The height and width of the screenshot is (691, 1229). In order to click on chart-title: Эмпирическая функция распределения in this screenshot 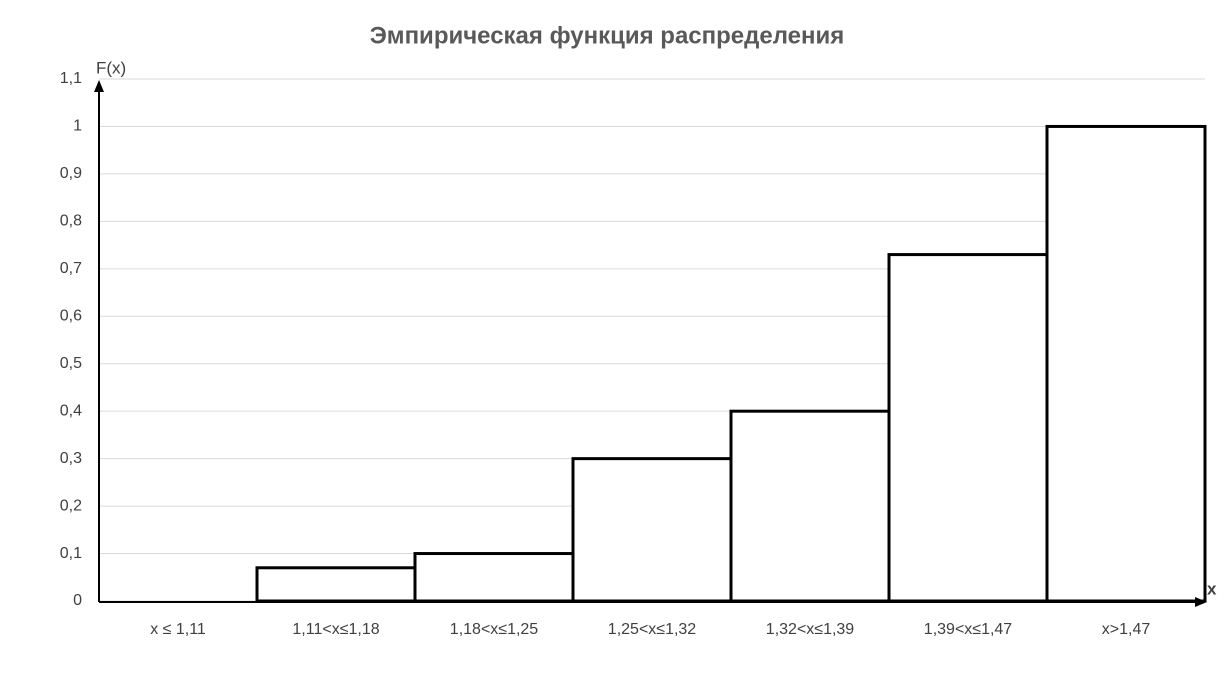, I will do `click(607, 35)`.